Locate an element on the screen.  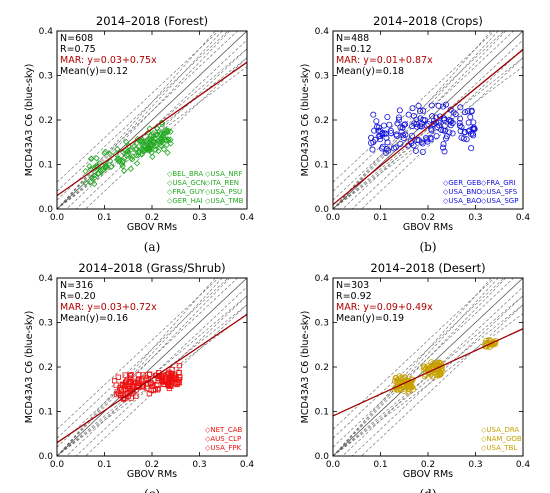
y-tick-label: 0.4 is located at coordinates (46, 32).